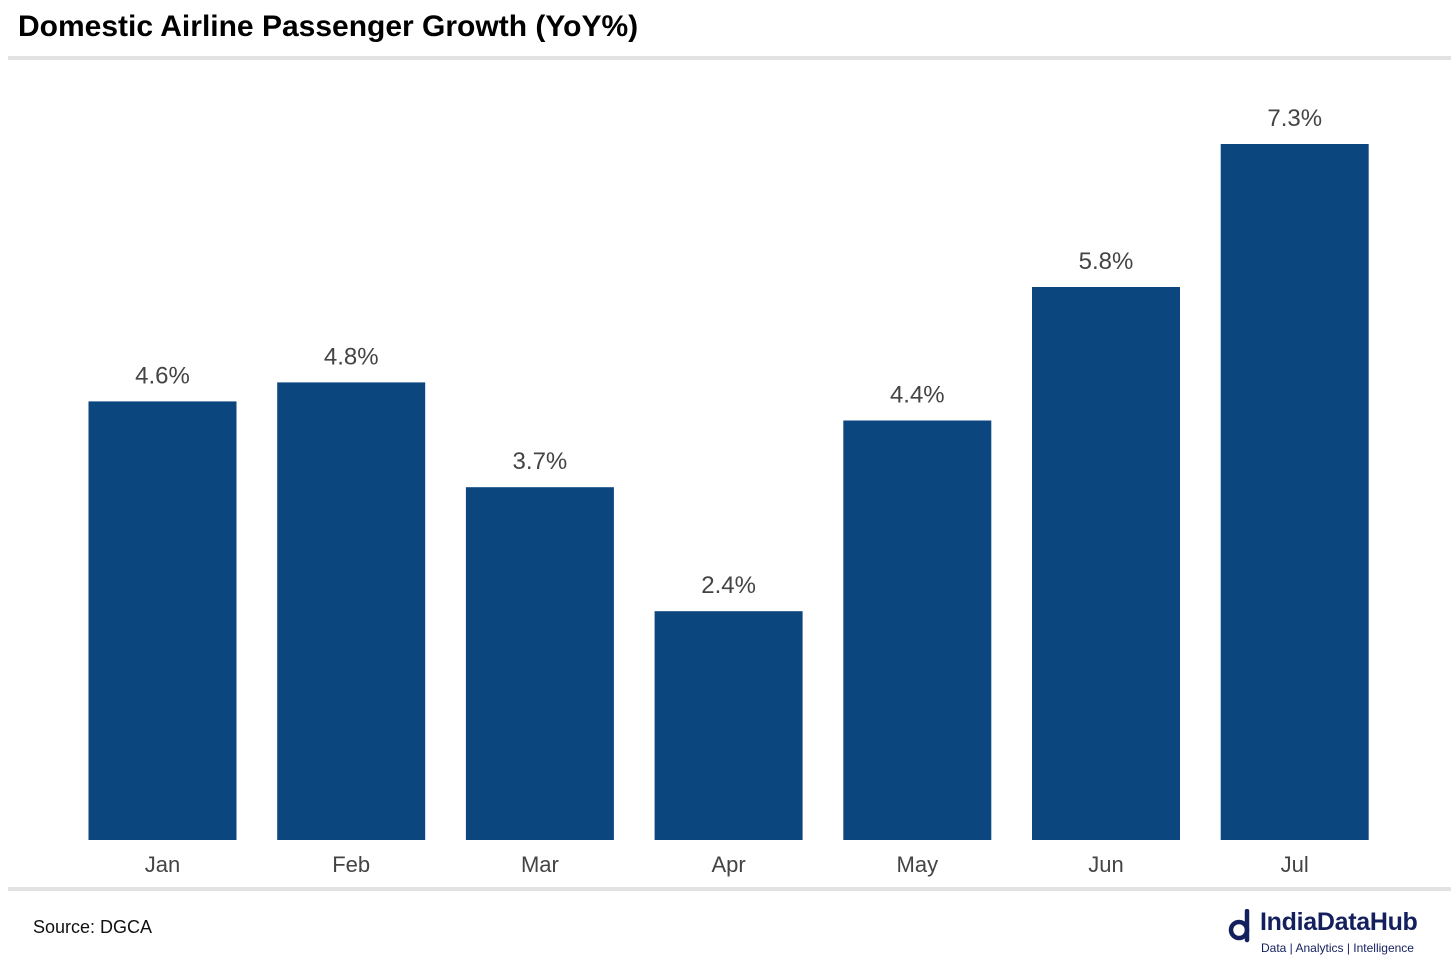  Describe the element at coordinates (917, 395) in the screenshot. I see `data-label-may: 4.4%` at that location.